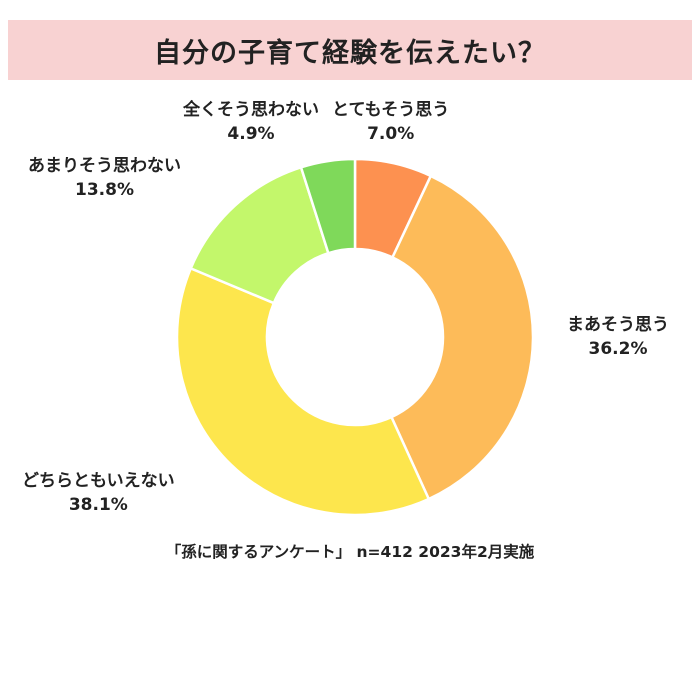 The image size is (700, 700). Describe the element at coordinates (391, 134) in the screenshot. I see `label-totemo-value: 7.0%` at that location.